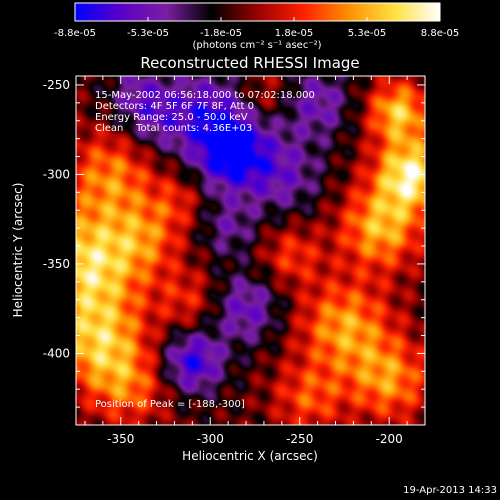 This screenshot has height=500, width=500. Describe the element at coordinates (389, 439) in the screenshot. I see `x-tick-label: -200` at that location.